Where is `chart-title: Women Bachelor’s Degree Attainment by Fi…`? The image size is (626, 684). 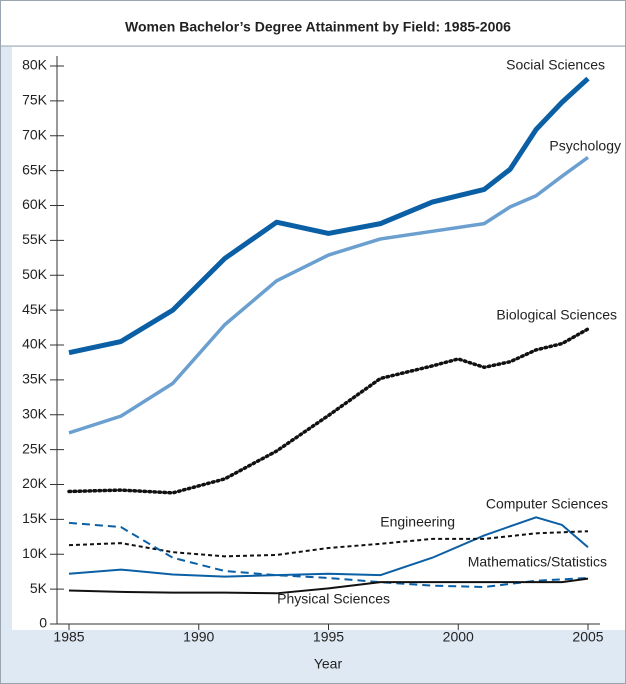
chart-title: Women Bachelor’s Degree Attainment by Fi… is located at coordinates (318, 27).